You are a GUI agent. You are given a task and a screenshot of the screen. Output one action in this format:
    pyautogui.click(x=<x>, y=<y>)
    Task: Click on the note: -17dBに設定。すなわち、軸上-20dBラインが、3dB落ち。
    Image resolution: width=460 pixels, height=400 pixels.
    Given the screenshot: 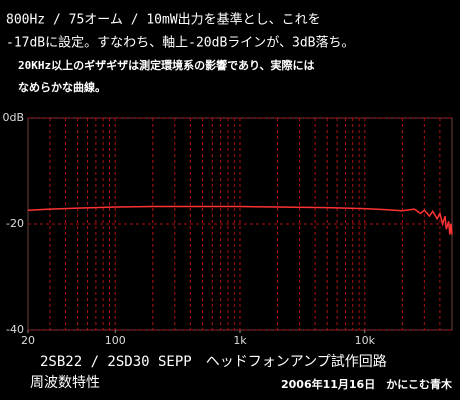 What is the action you would take?
    pyautogui.click(x=180, y=43)
    